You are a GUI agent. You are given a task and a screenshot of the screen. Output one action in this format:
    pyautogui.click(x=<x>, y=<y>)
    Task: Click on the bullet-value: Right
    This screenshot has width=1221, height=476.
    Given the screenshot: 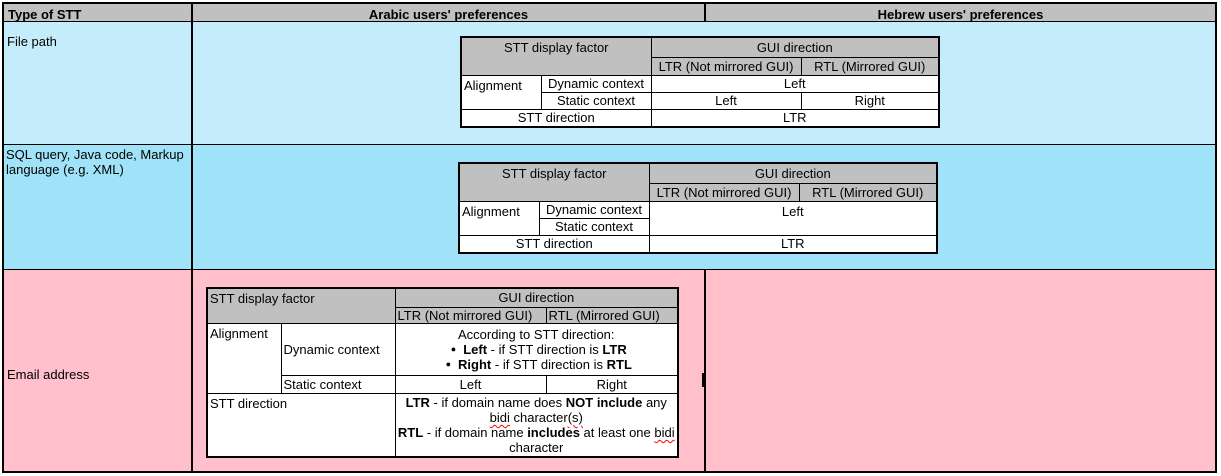 What is the action you would take?
    pyautogui.click(x=475, y=364)
    